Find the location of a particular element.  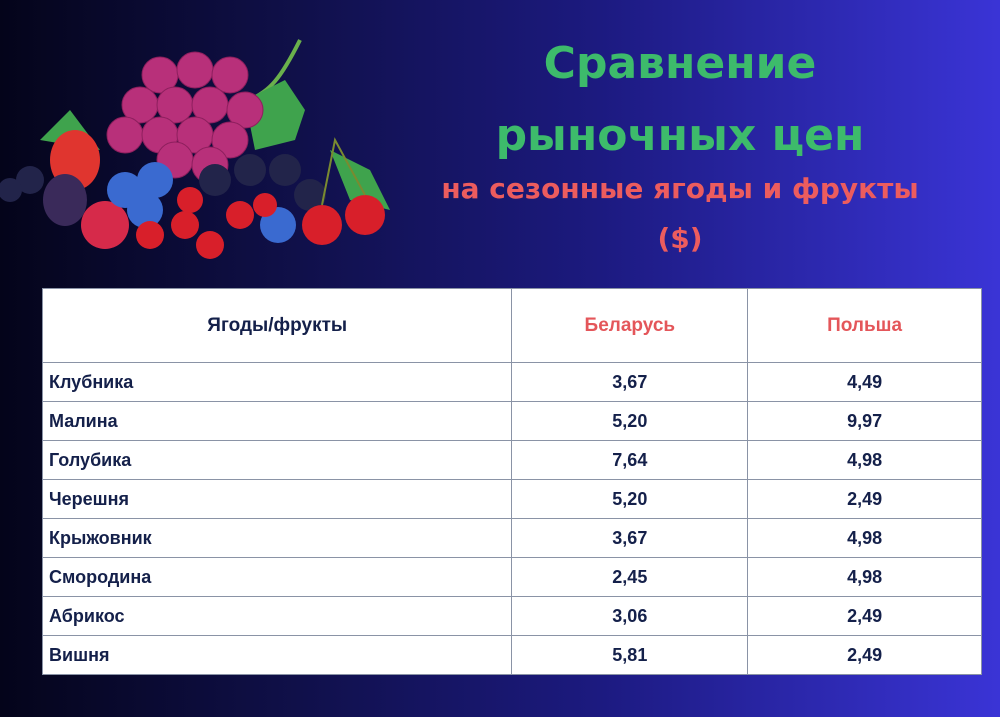

header-poland: Польша is located at coordinates (864, 325).